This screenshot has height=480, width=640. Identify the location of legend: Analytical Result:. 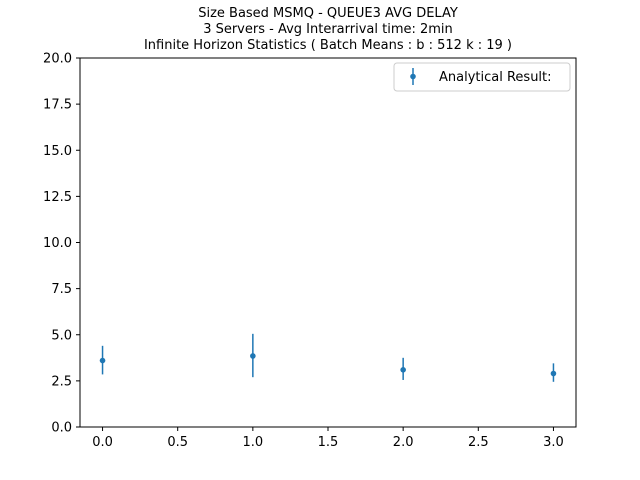
(482, 77).